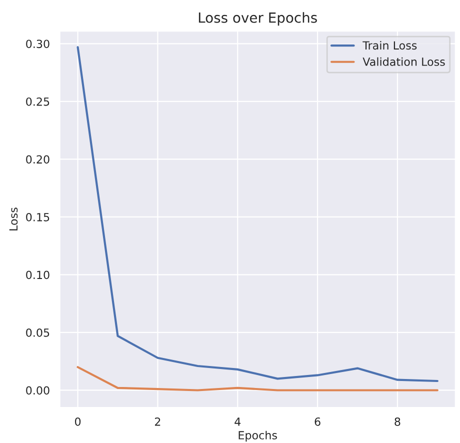 The height and width of the screenshot is (443, 460). Describe the element at coordinates (317, 421) in the screenshot. I see `x-tick-label: 6` at that location.